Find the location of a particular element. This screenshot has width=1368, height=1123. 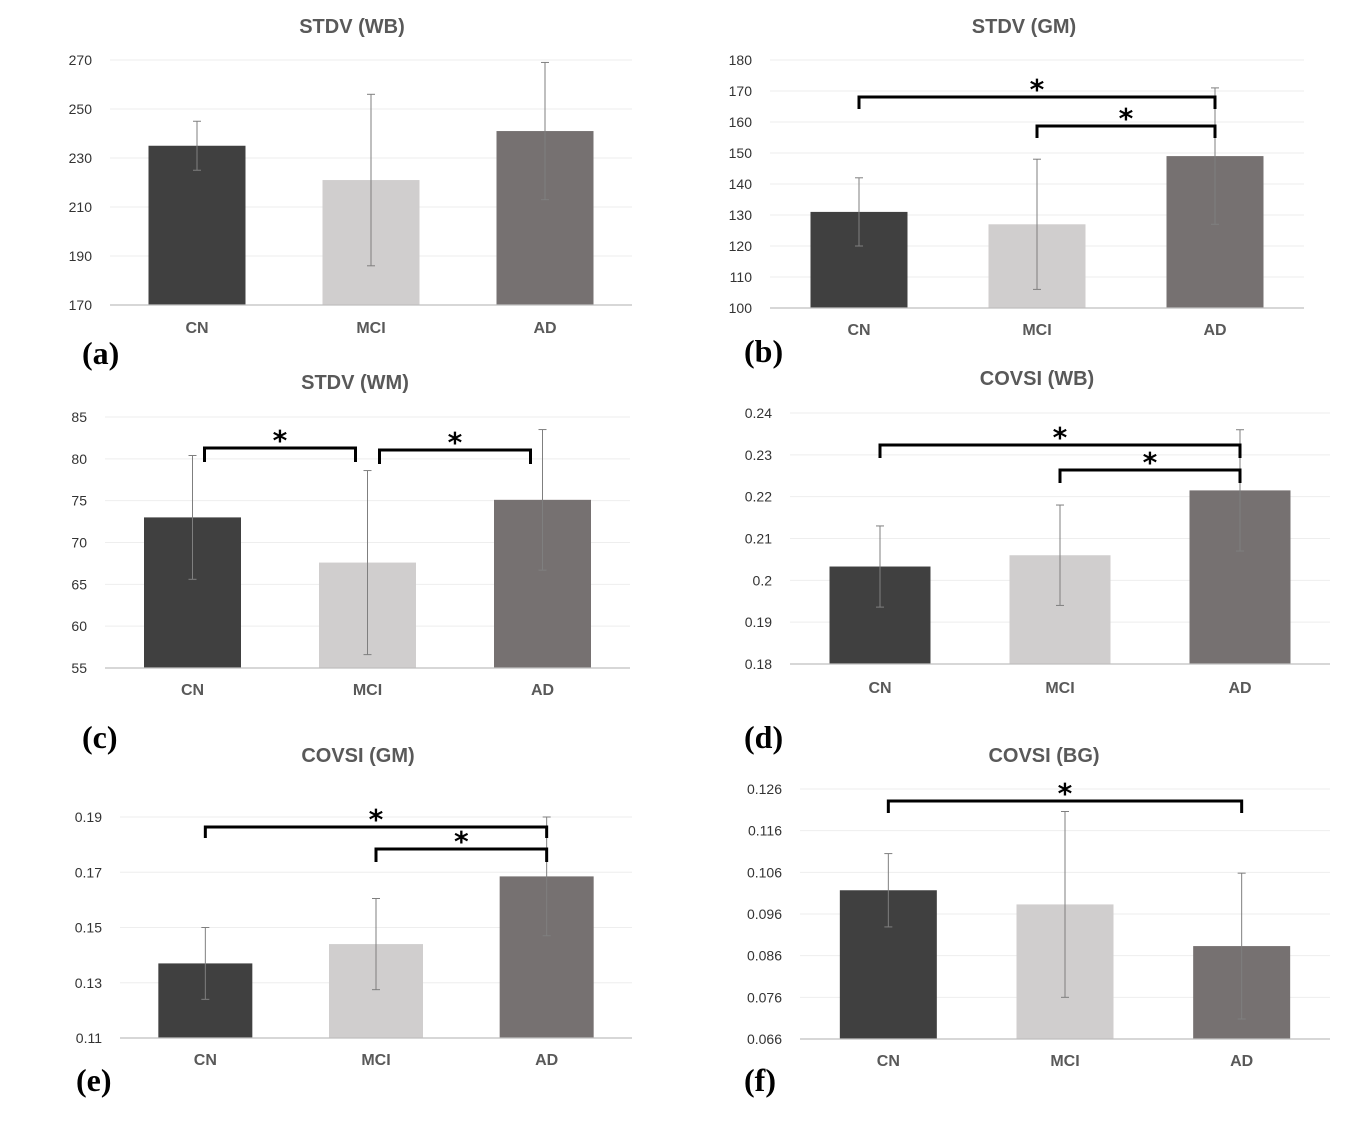

y-tick-label: 160 is located at coordinates (741, 122).